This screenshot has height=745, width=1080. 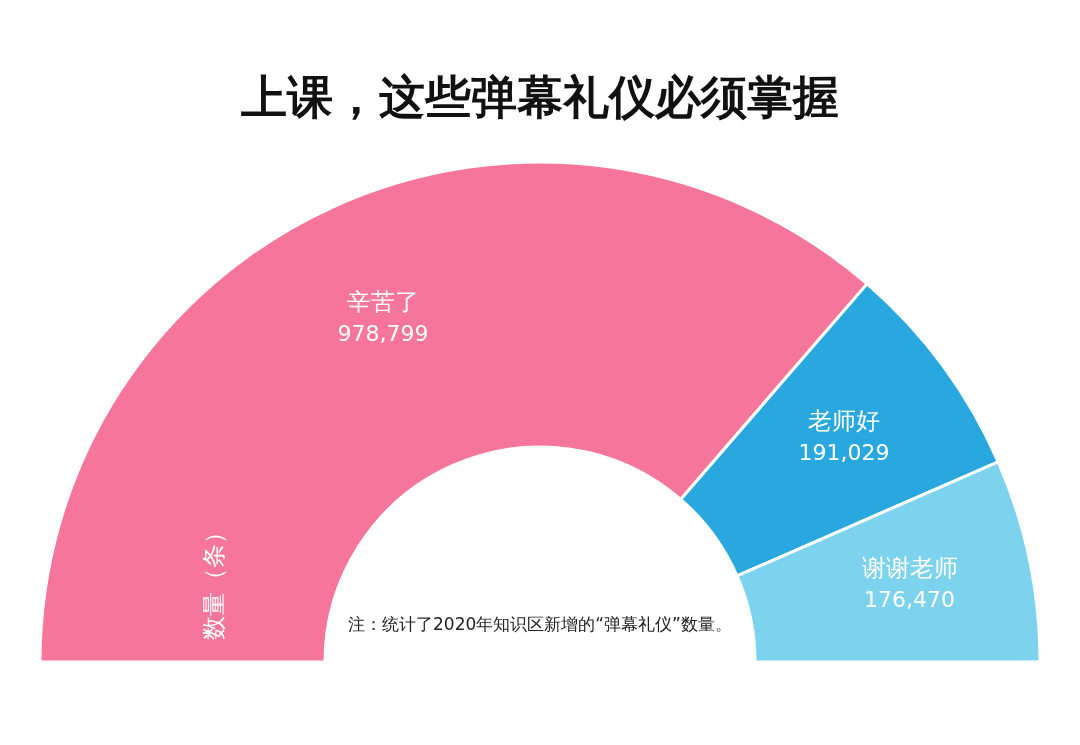 I want to click on text: 数量（条）, so click(x=214, y=580).